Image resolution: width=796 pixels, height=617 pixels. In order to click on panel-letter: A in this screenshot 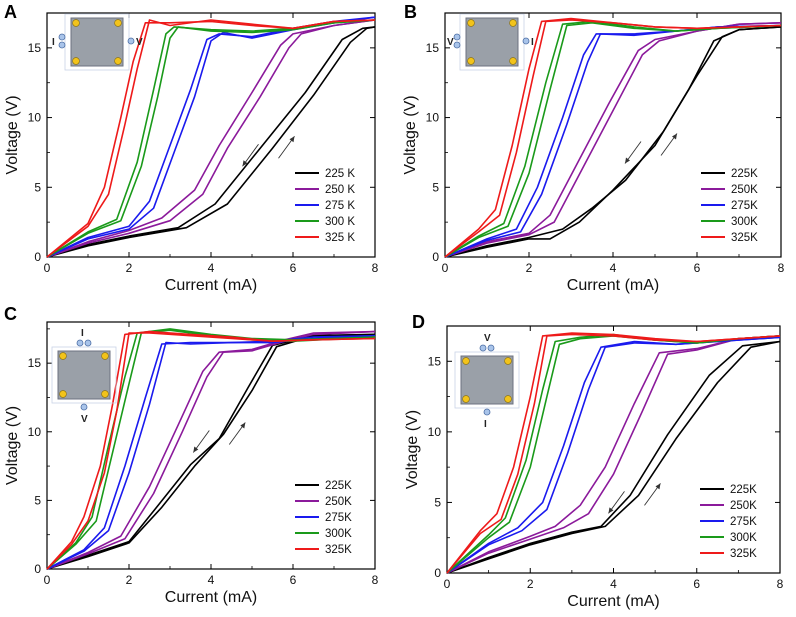, I will do `click(10, 12)`.